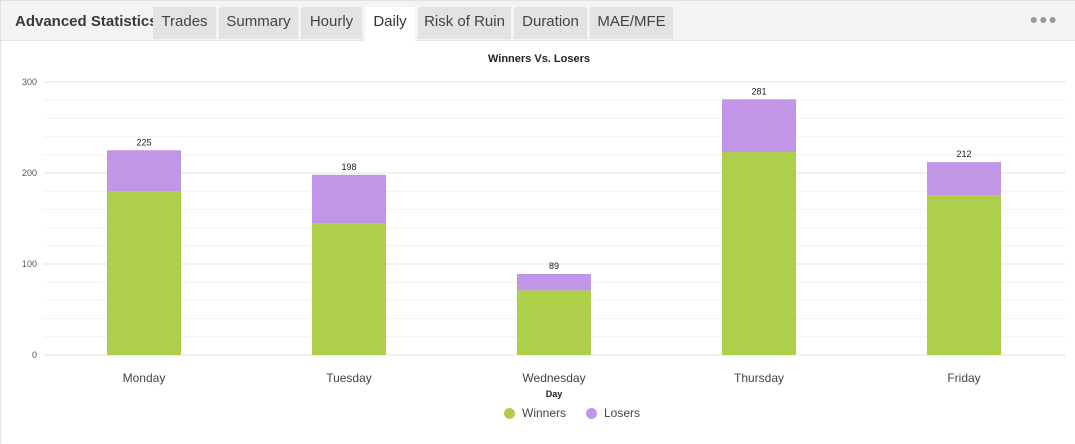  I want to click on total-label-tuesday: 198, so click(348, 167).